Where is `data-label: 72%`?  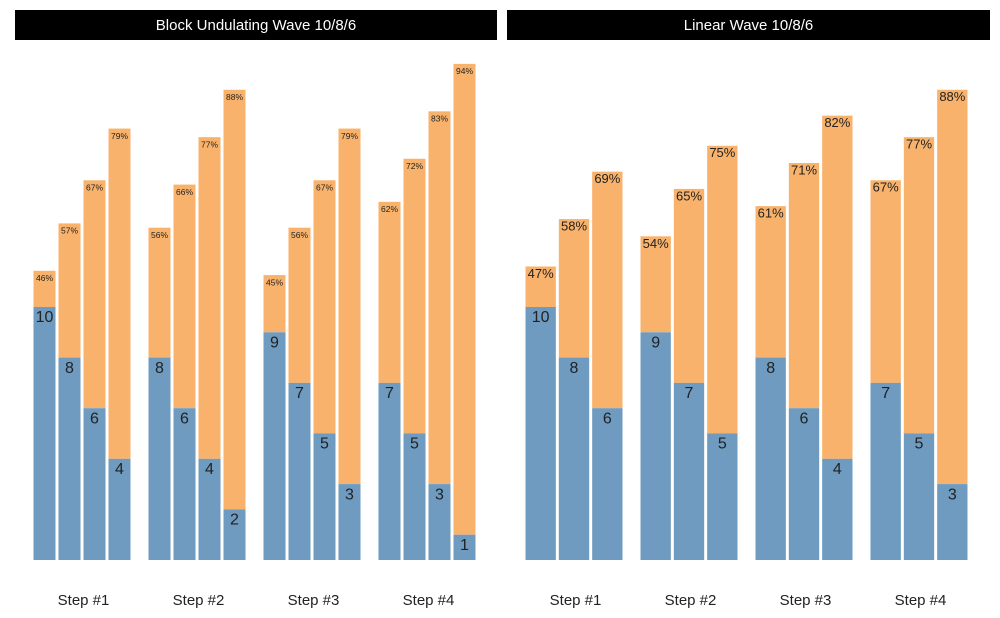
data-label: 72% is located at coordinates (414, 166).